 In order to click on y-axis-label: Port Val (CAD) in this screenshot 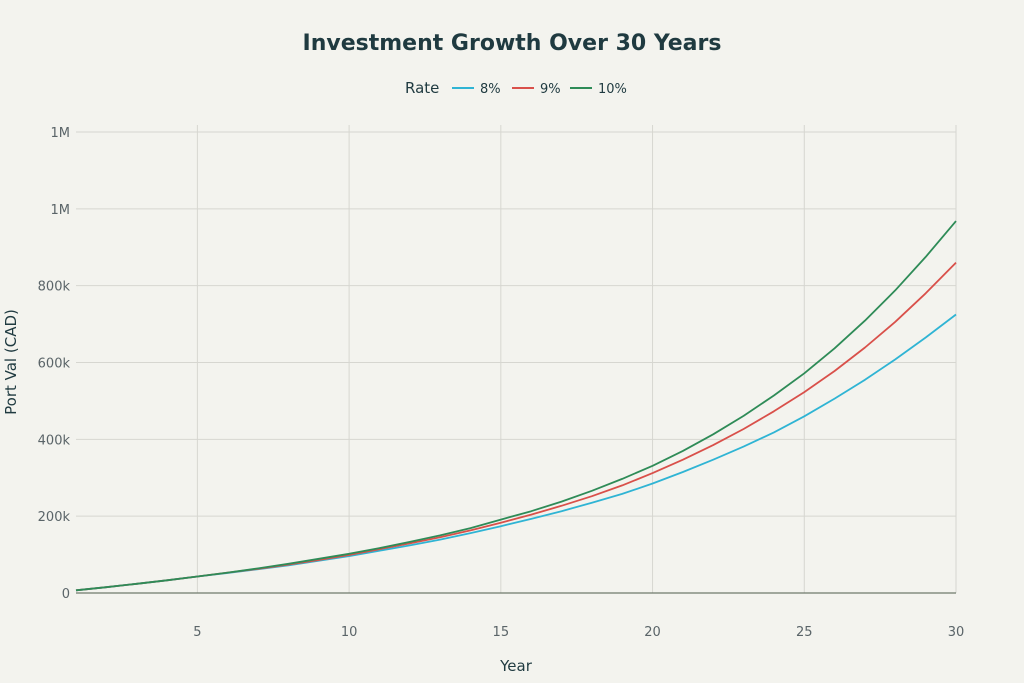, I will do `click(11, 362)`.